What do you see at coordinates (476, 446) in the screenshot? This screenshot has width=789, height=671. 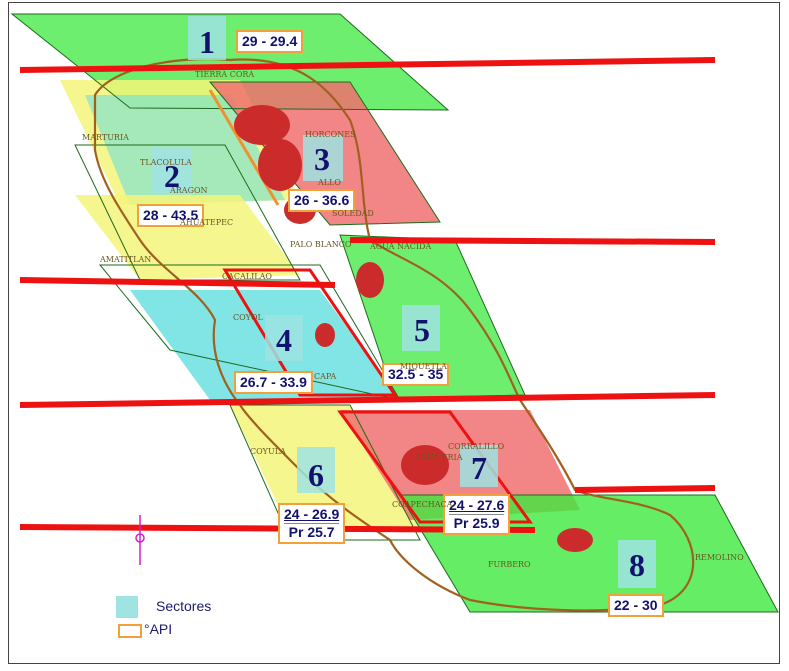 I see `place-label: CORRALILLO` at bounding box center [476, 446].